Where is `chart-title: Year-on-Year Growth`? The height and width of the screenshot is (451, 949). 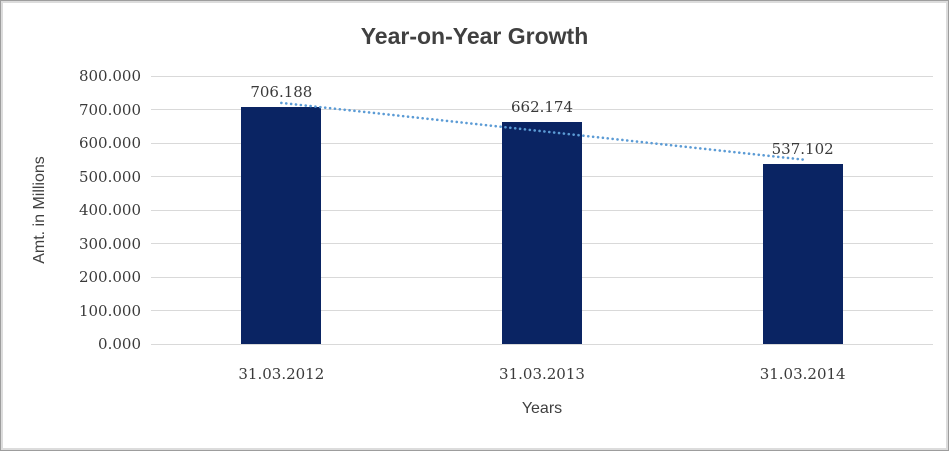 chart-title: Year-on-Year Growth is located at coordinates (474, 36).